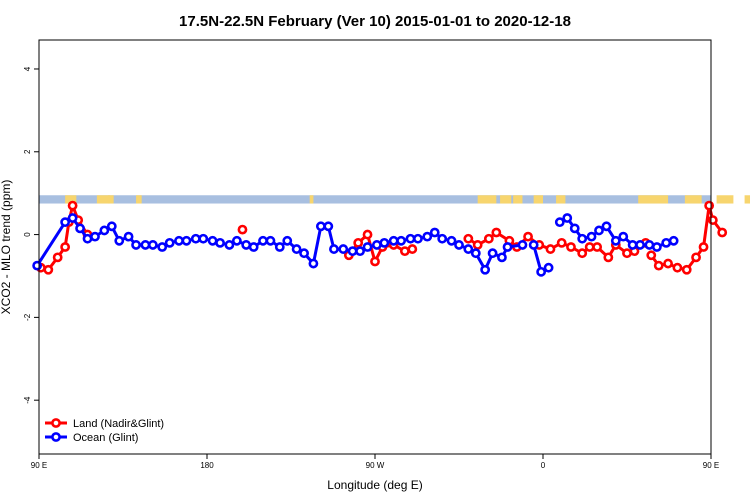 The image size is (750, 500). I want to click on y-tick-label: -2, so click(27, 317).